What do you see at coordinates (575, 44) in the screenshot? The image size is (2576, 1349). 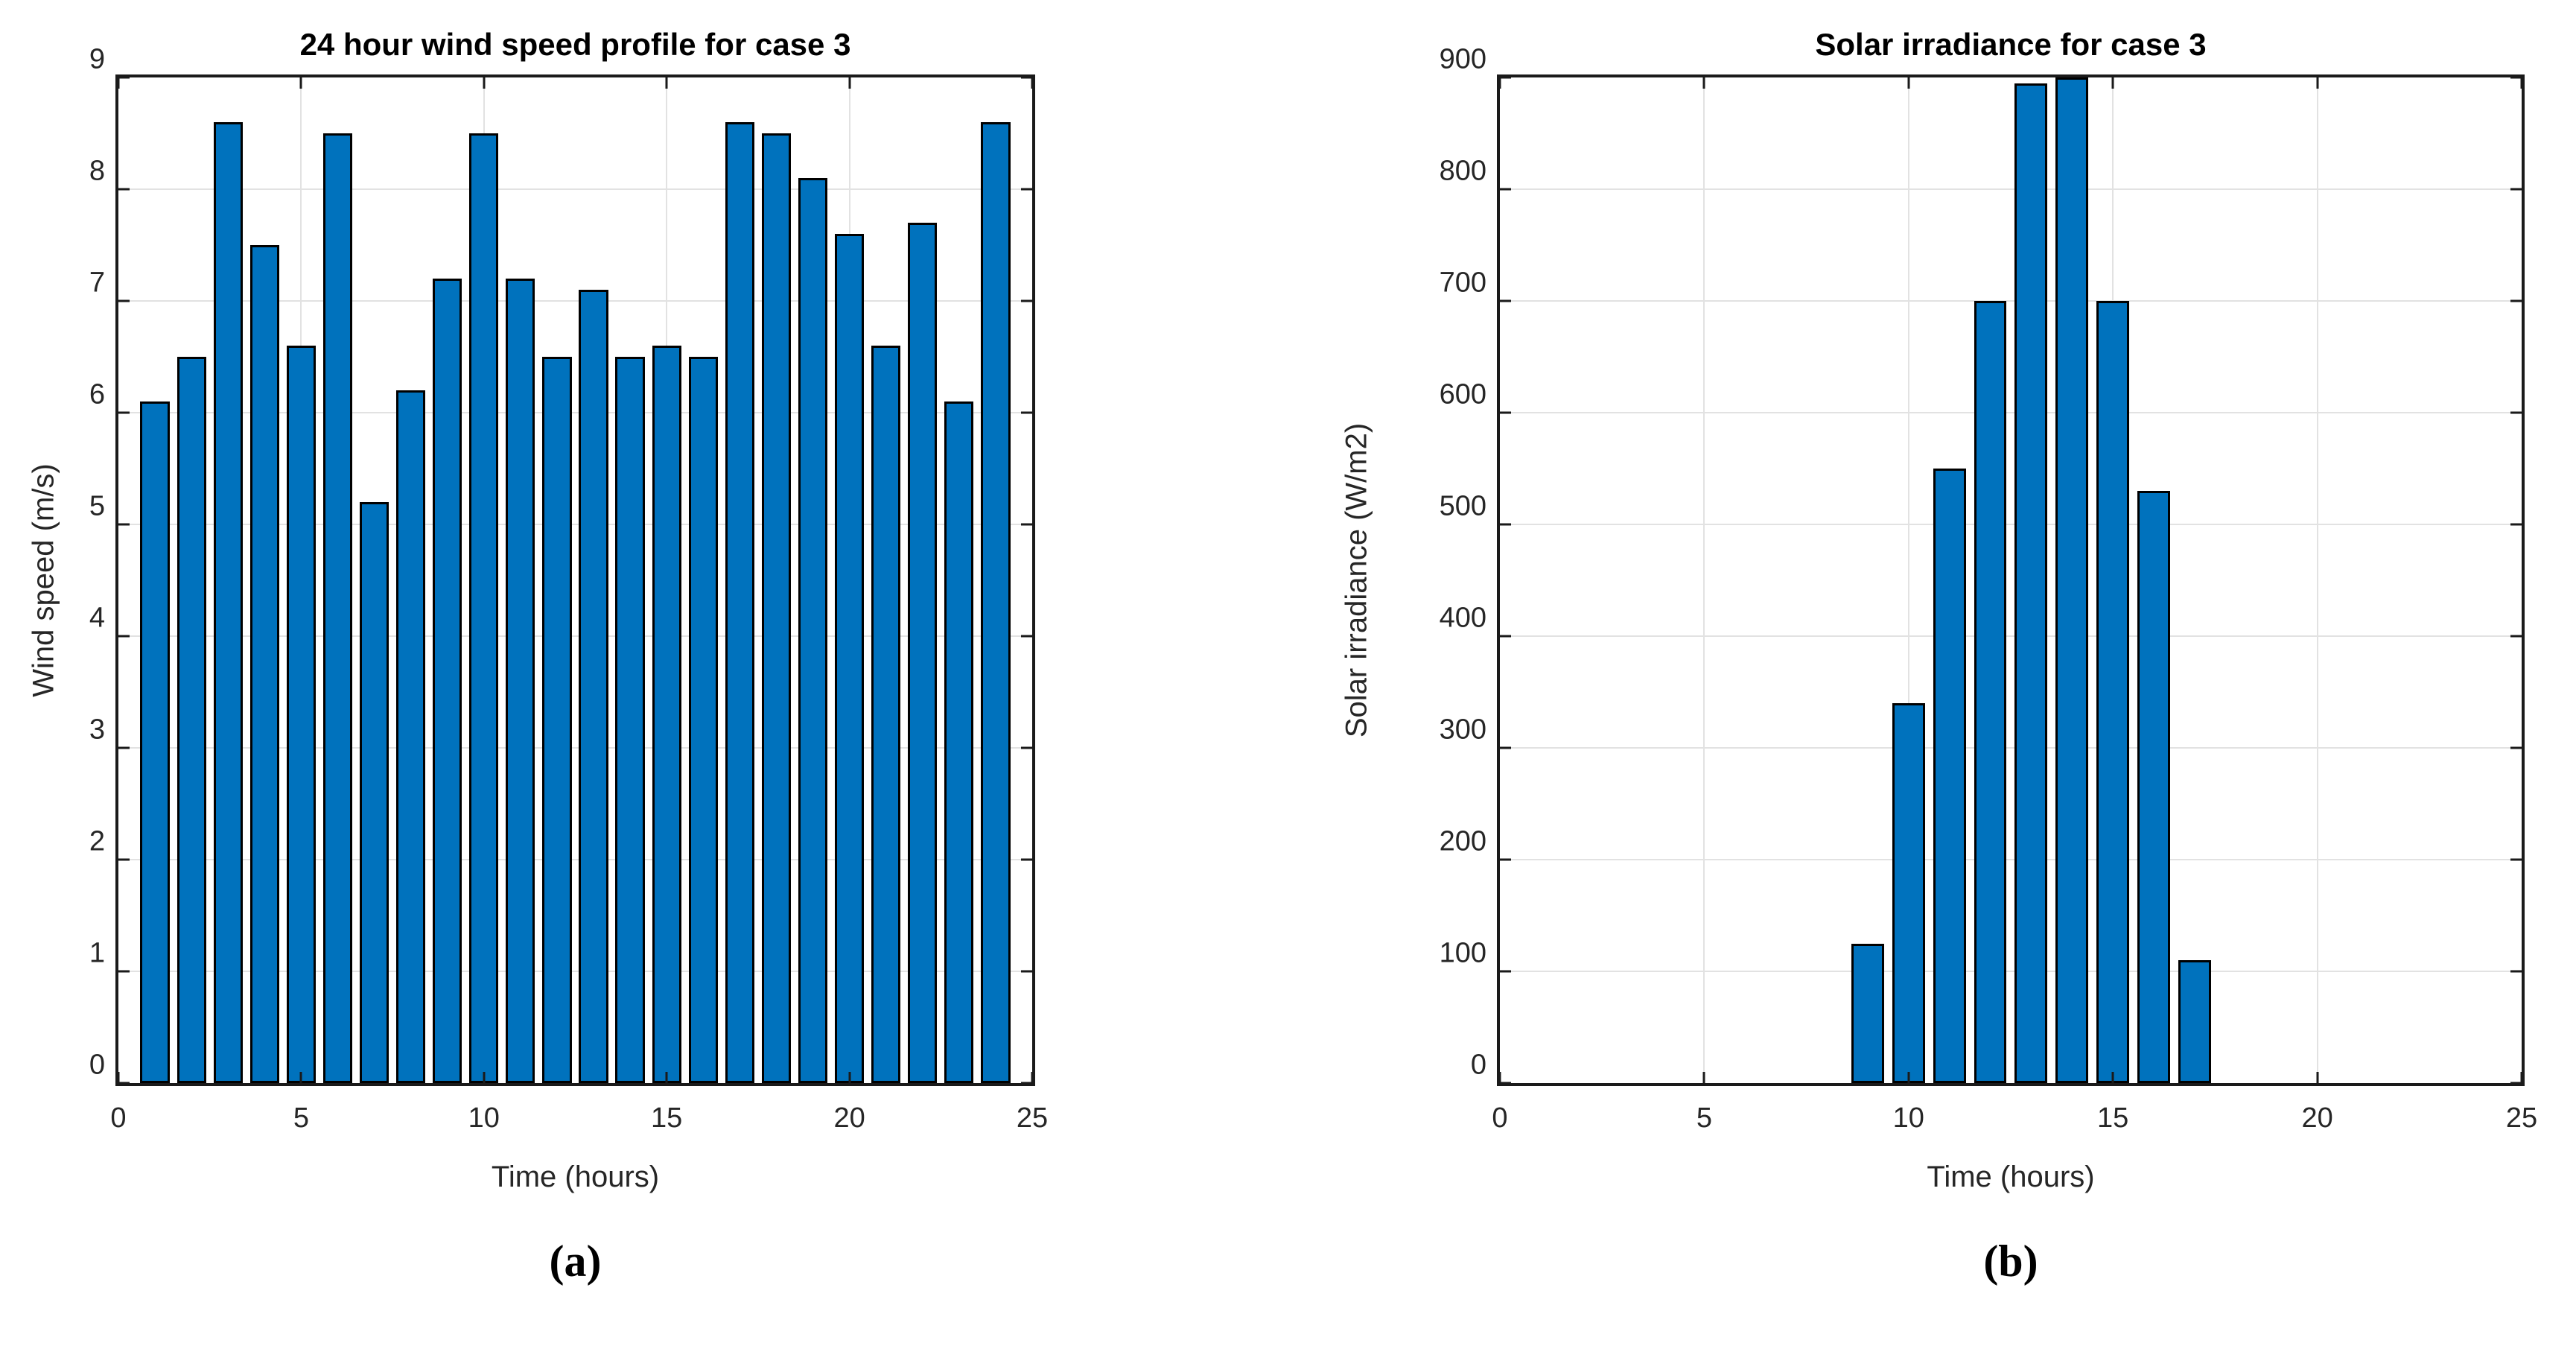 I see `wind-chart-title: 24 hour wind speed profile for case 3` at bounding box center [575, 44].